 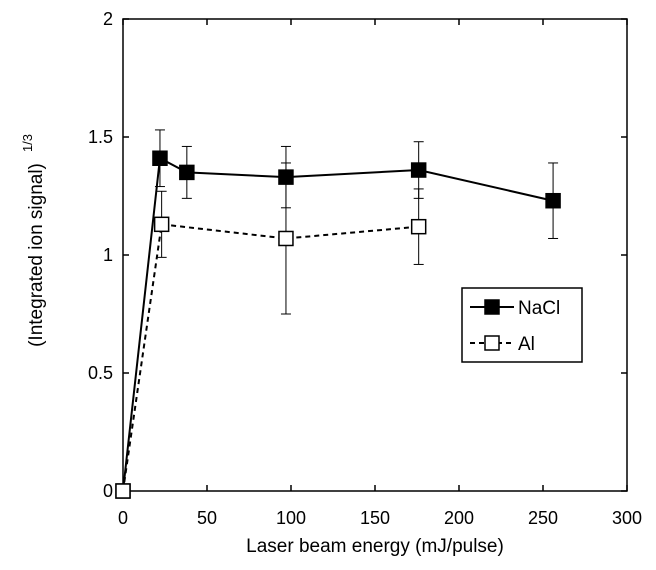 I want to click on y-tick-label: 1.5, so click(x=100, y=137).